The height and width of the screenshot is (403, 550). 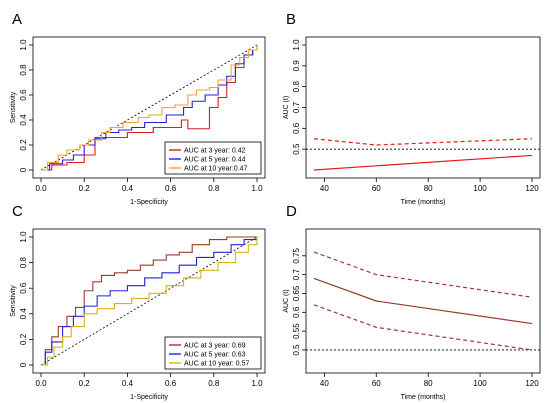 What do you see at coordinates (215, 355) in the screenshot?
I see `legend-label-2: AUC at 5 year: 0.63` at bounding box center [215, 355].